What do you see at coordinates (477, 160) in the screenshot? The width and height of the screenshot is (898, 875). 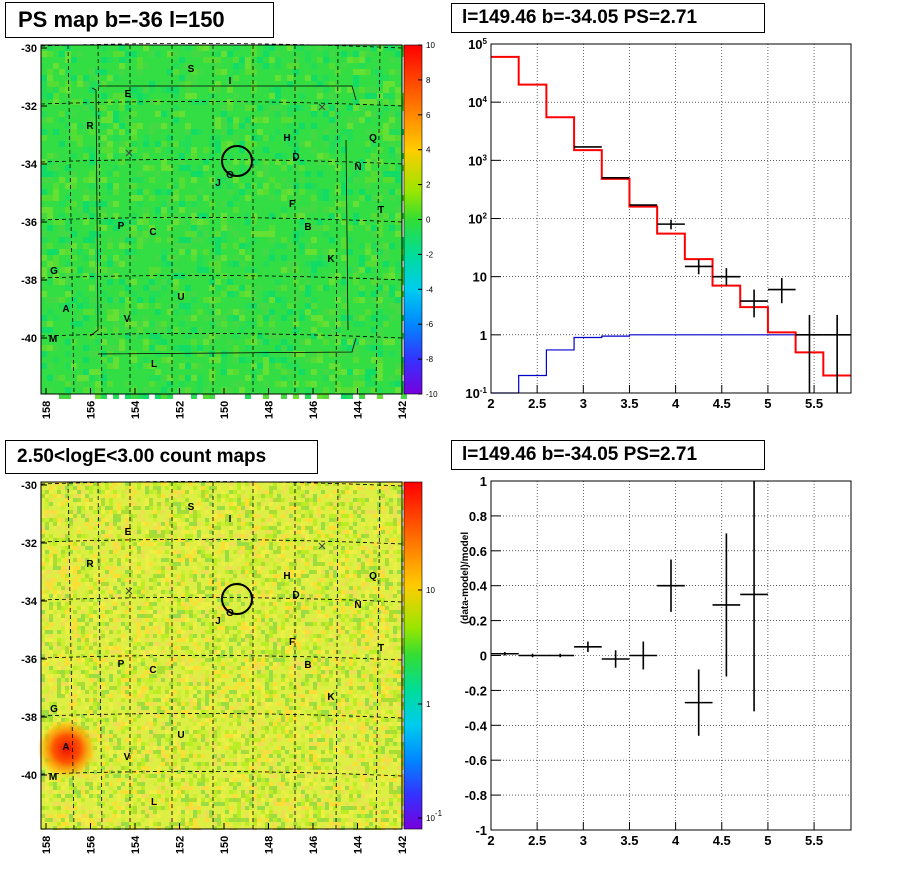 I see `y-tick-label: 10³` at bounding box center [477, 160].